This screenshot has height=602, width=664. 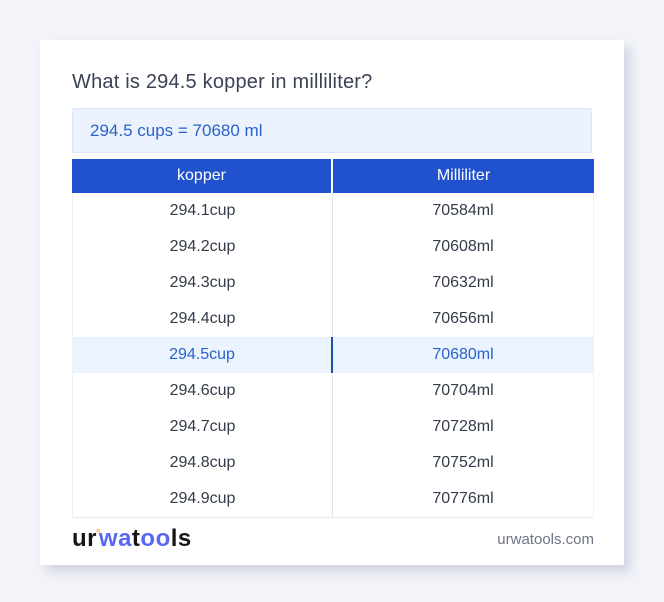 I want to click on logo-part-blue: wa, so click(x=115, y=538).